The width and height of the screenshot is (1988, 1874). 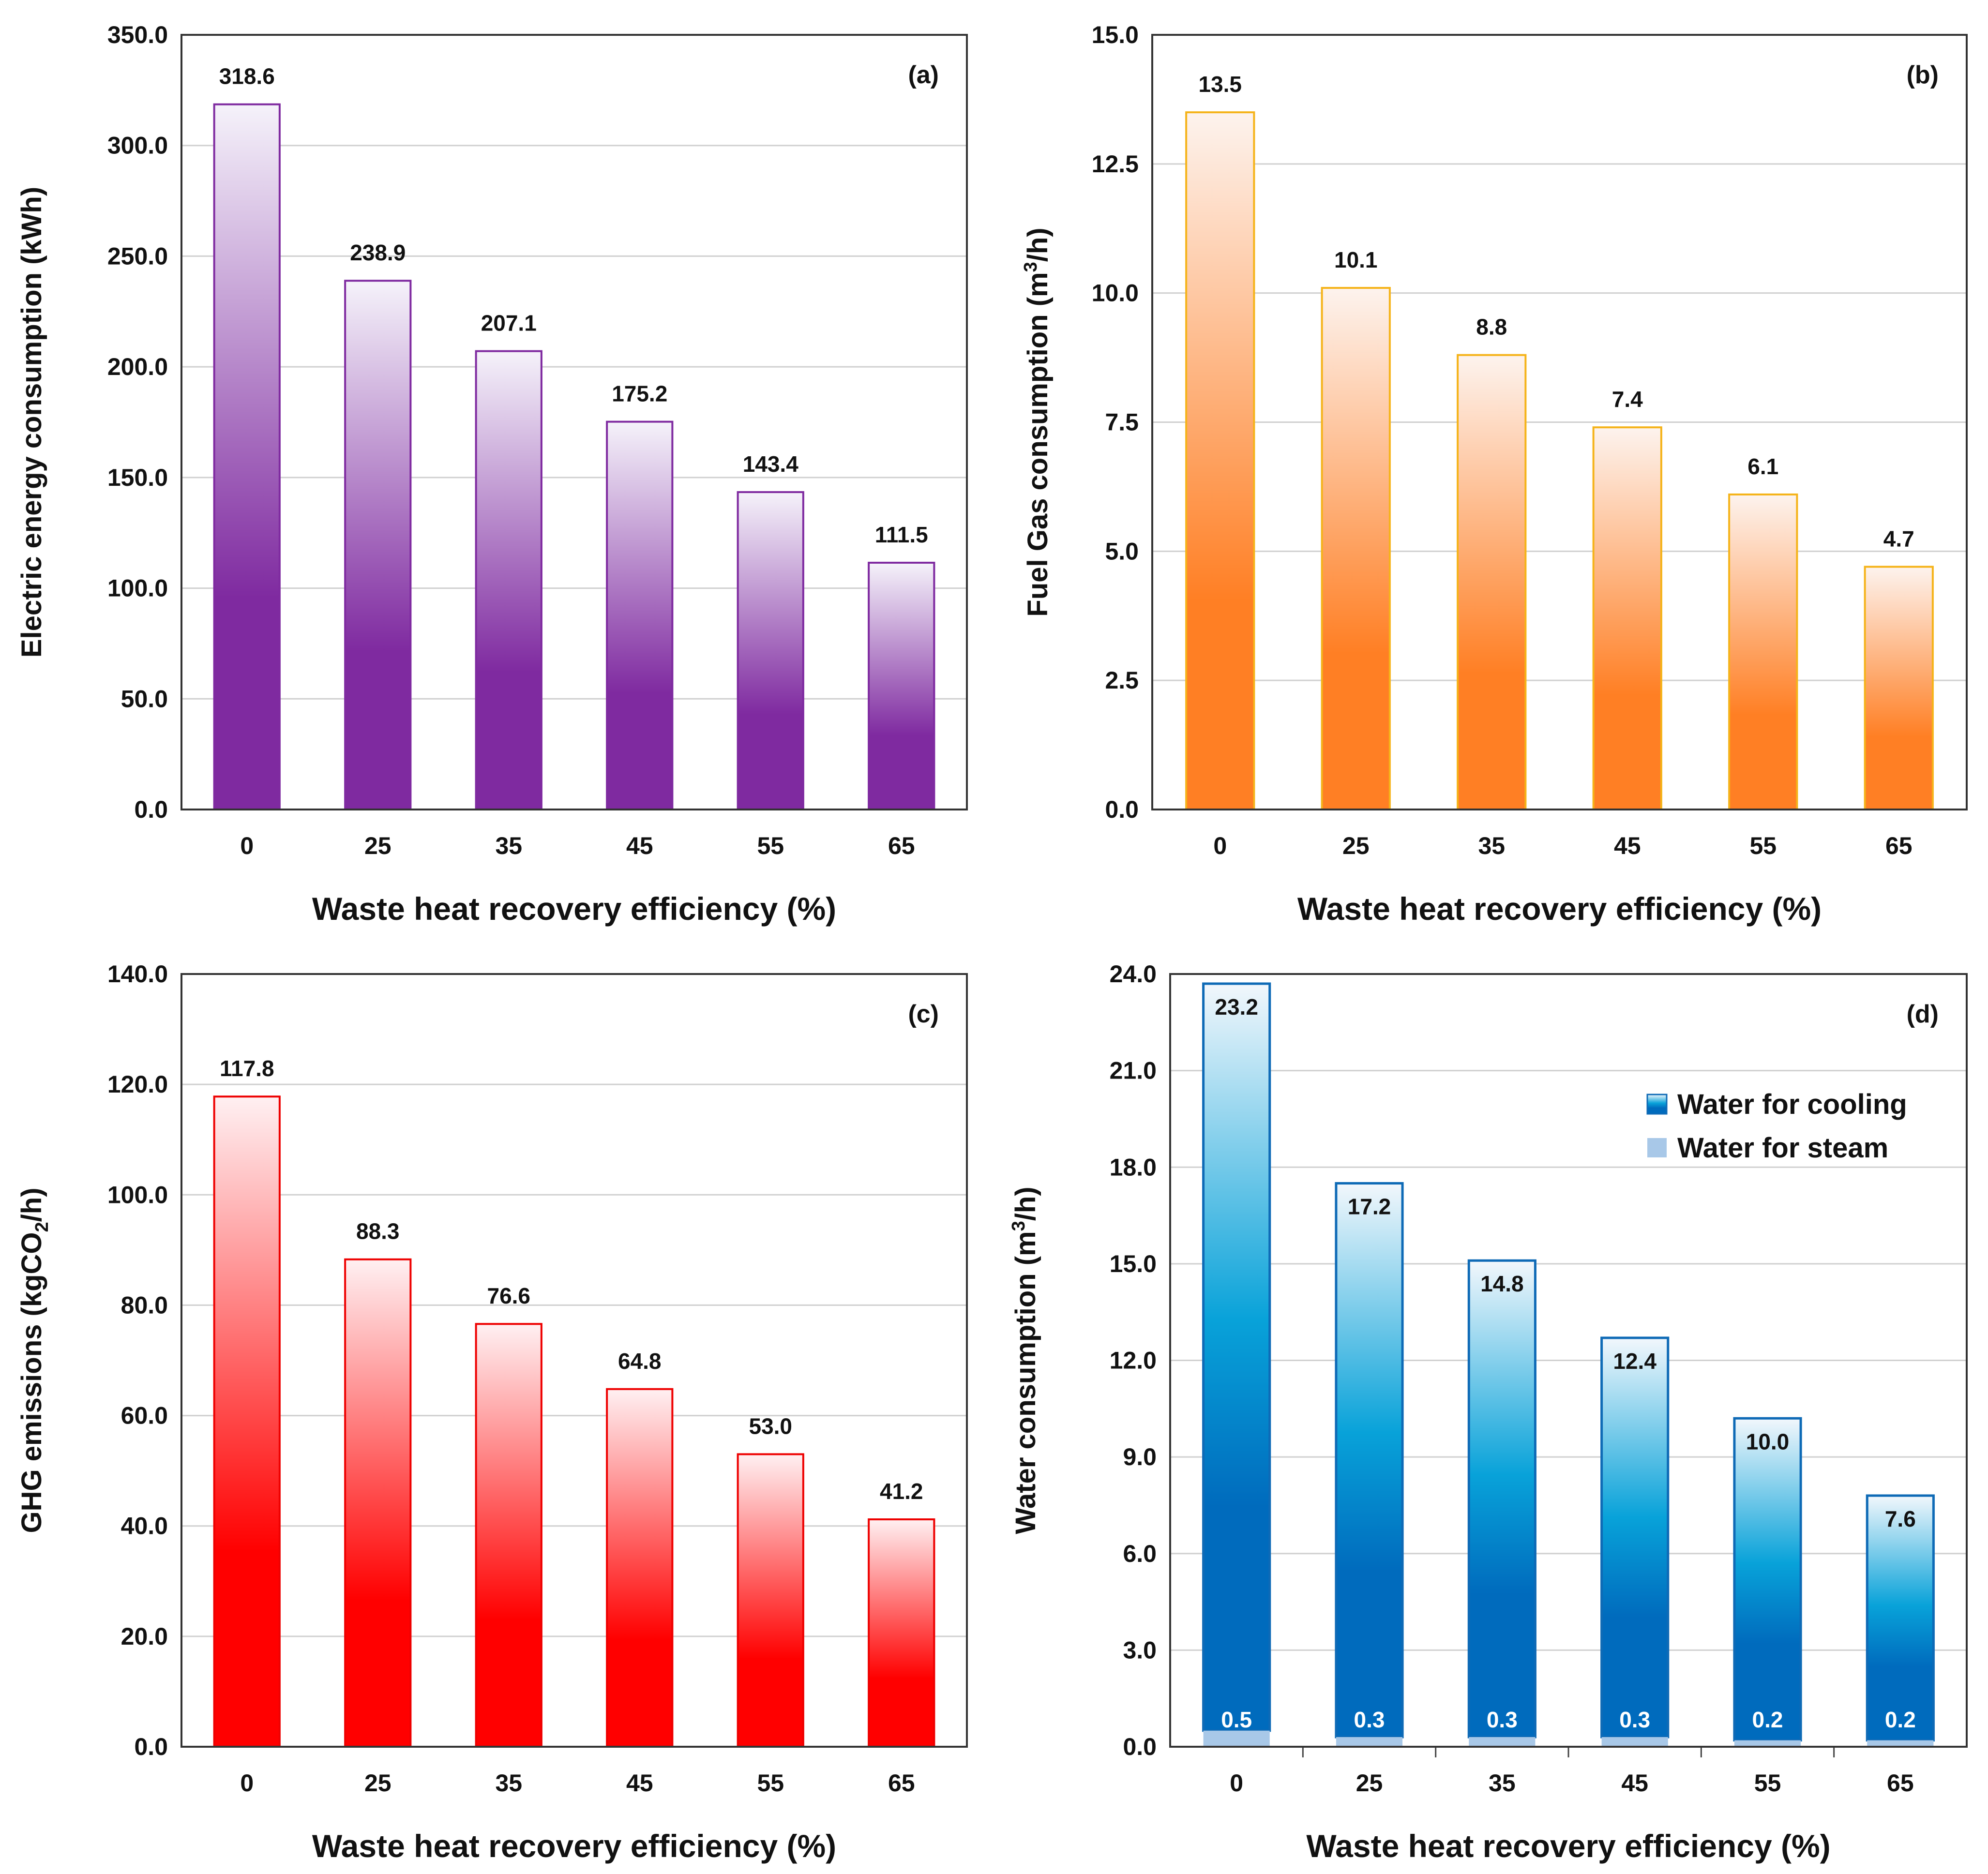 I want to click on data-label: 318.6, so click(x=247, y=76).